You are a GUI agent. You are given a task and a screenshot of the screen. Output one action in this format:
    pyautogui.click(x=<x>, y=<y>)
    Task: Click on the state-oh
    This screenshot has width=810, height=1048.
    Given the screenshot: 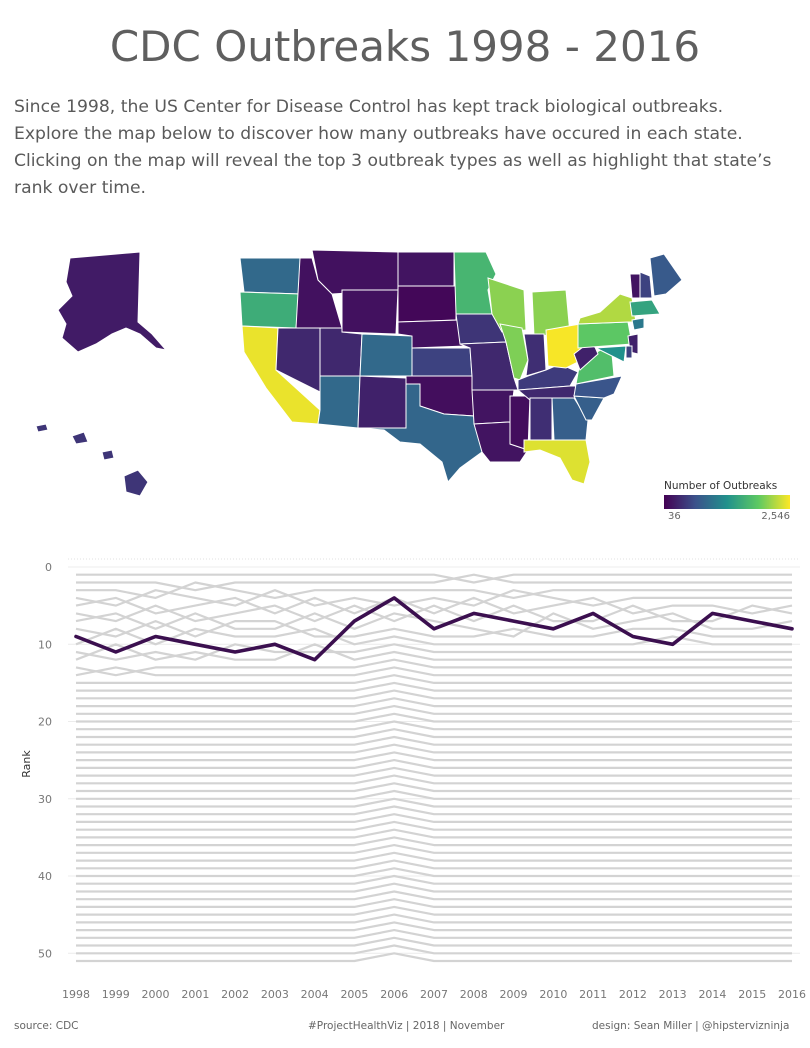 What is the action you would take?
    pyautogui.click(x=564, y=346)
    